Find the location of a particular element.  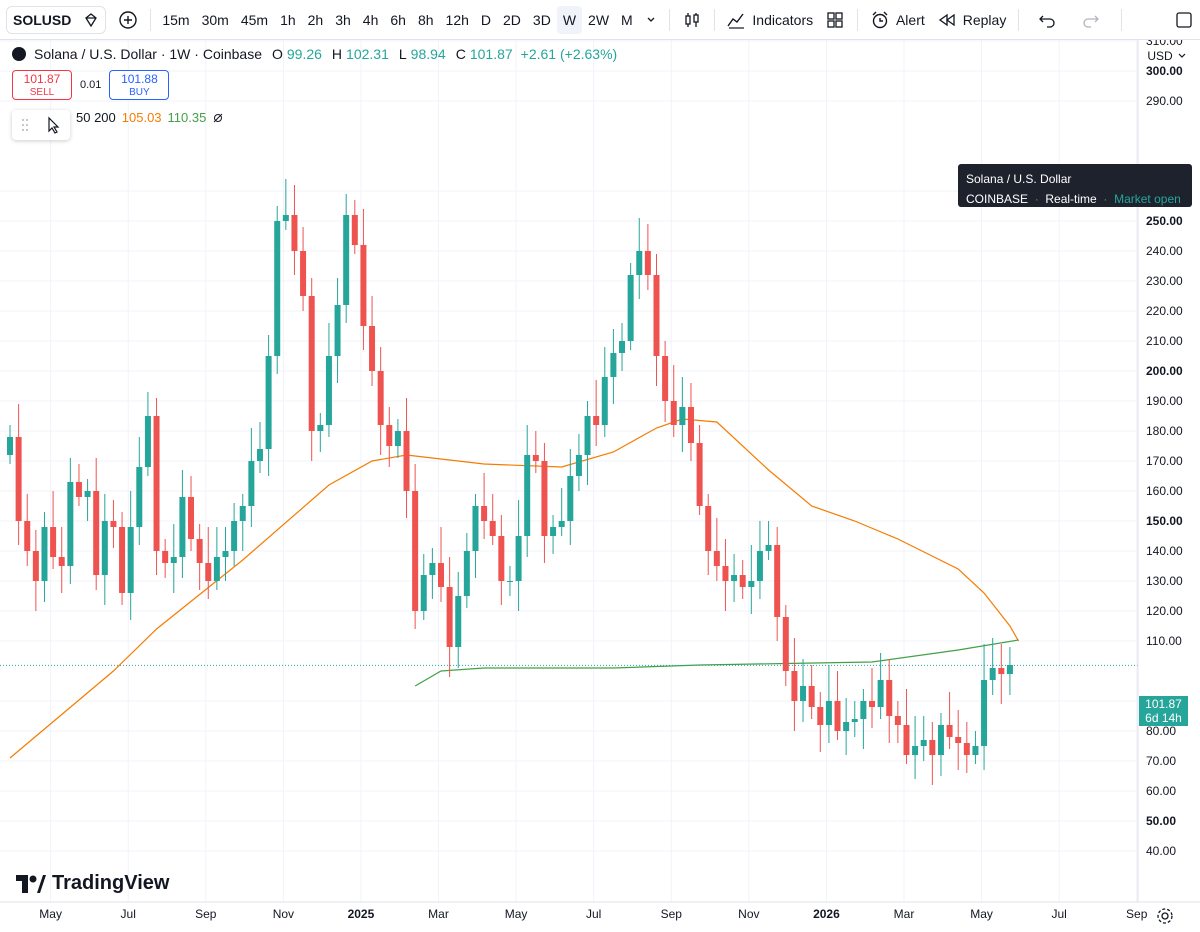

alert-label: Alert is located at coordinates (910, 19).